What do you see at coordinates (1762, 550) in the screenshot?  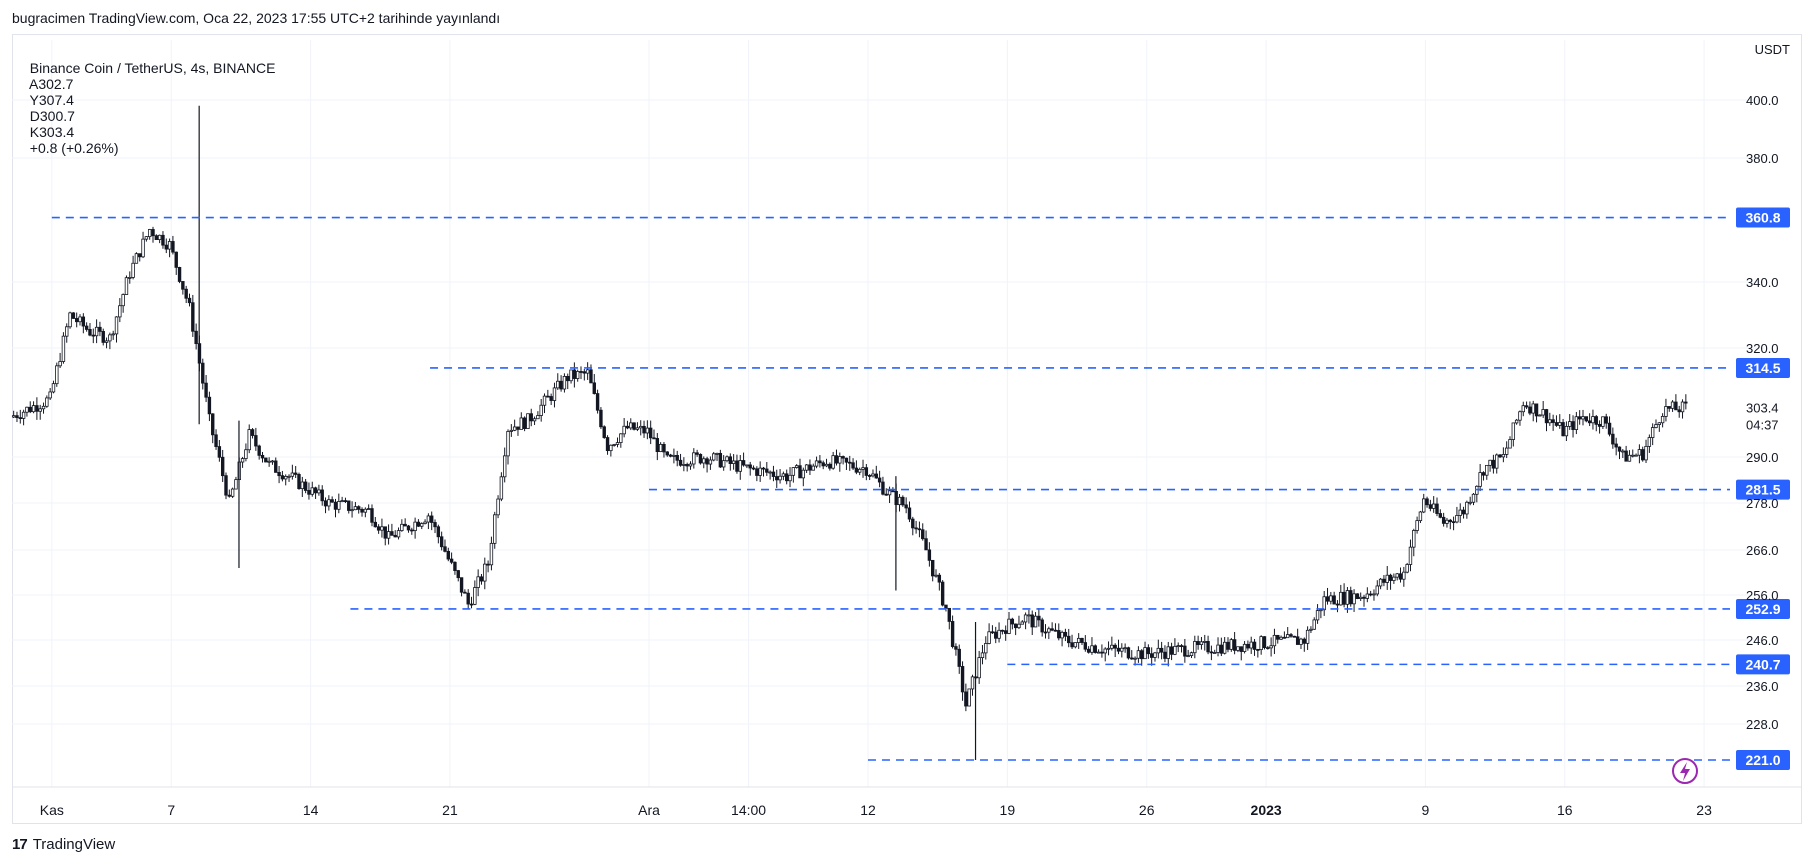 I see `y-tick-label: 266.0` at bounding box center [1762, 550].